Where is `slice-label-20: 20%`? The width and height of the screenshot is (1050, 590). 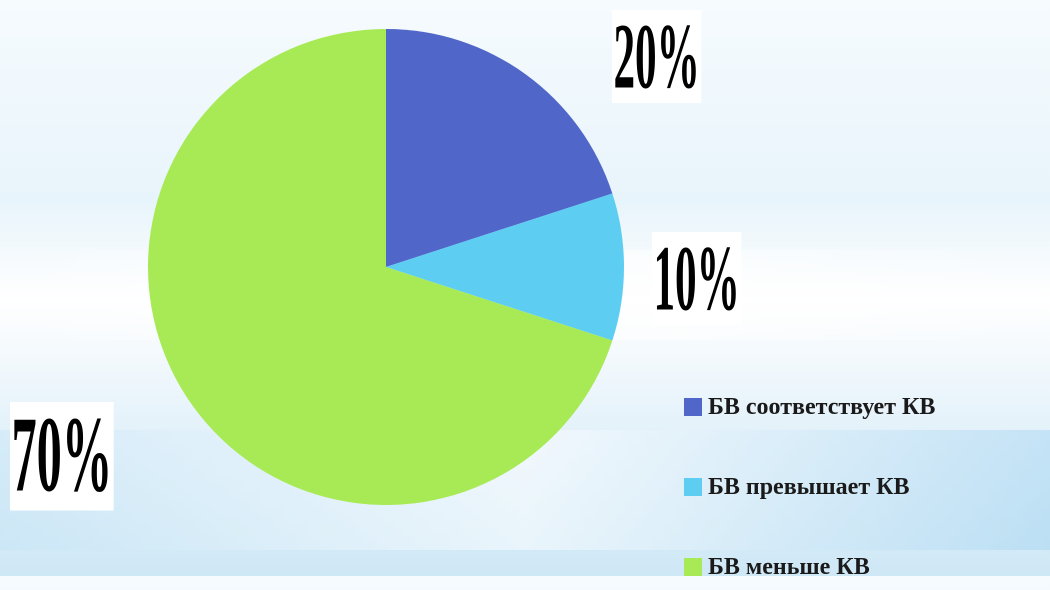
slice-label-20: 20% is located at coordinates (657, 56).